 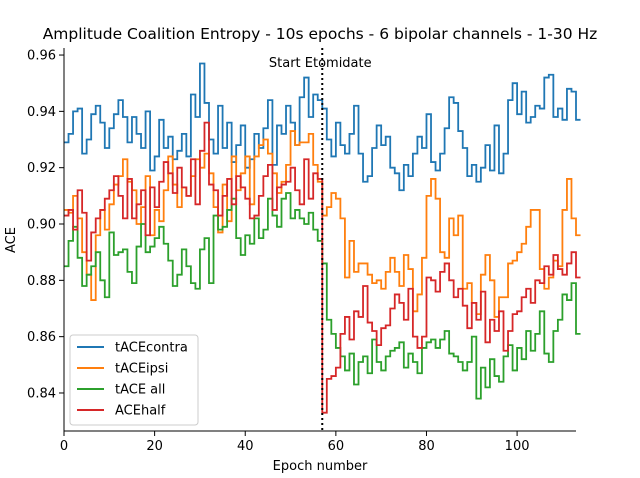 What do you see at coordinates (41, 225) in the screenshot?
I see `y-tick-label: 0.90` at bounding box center [41, 225].